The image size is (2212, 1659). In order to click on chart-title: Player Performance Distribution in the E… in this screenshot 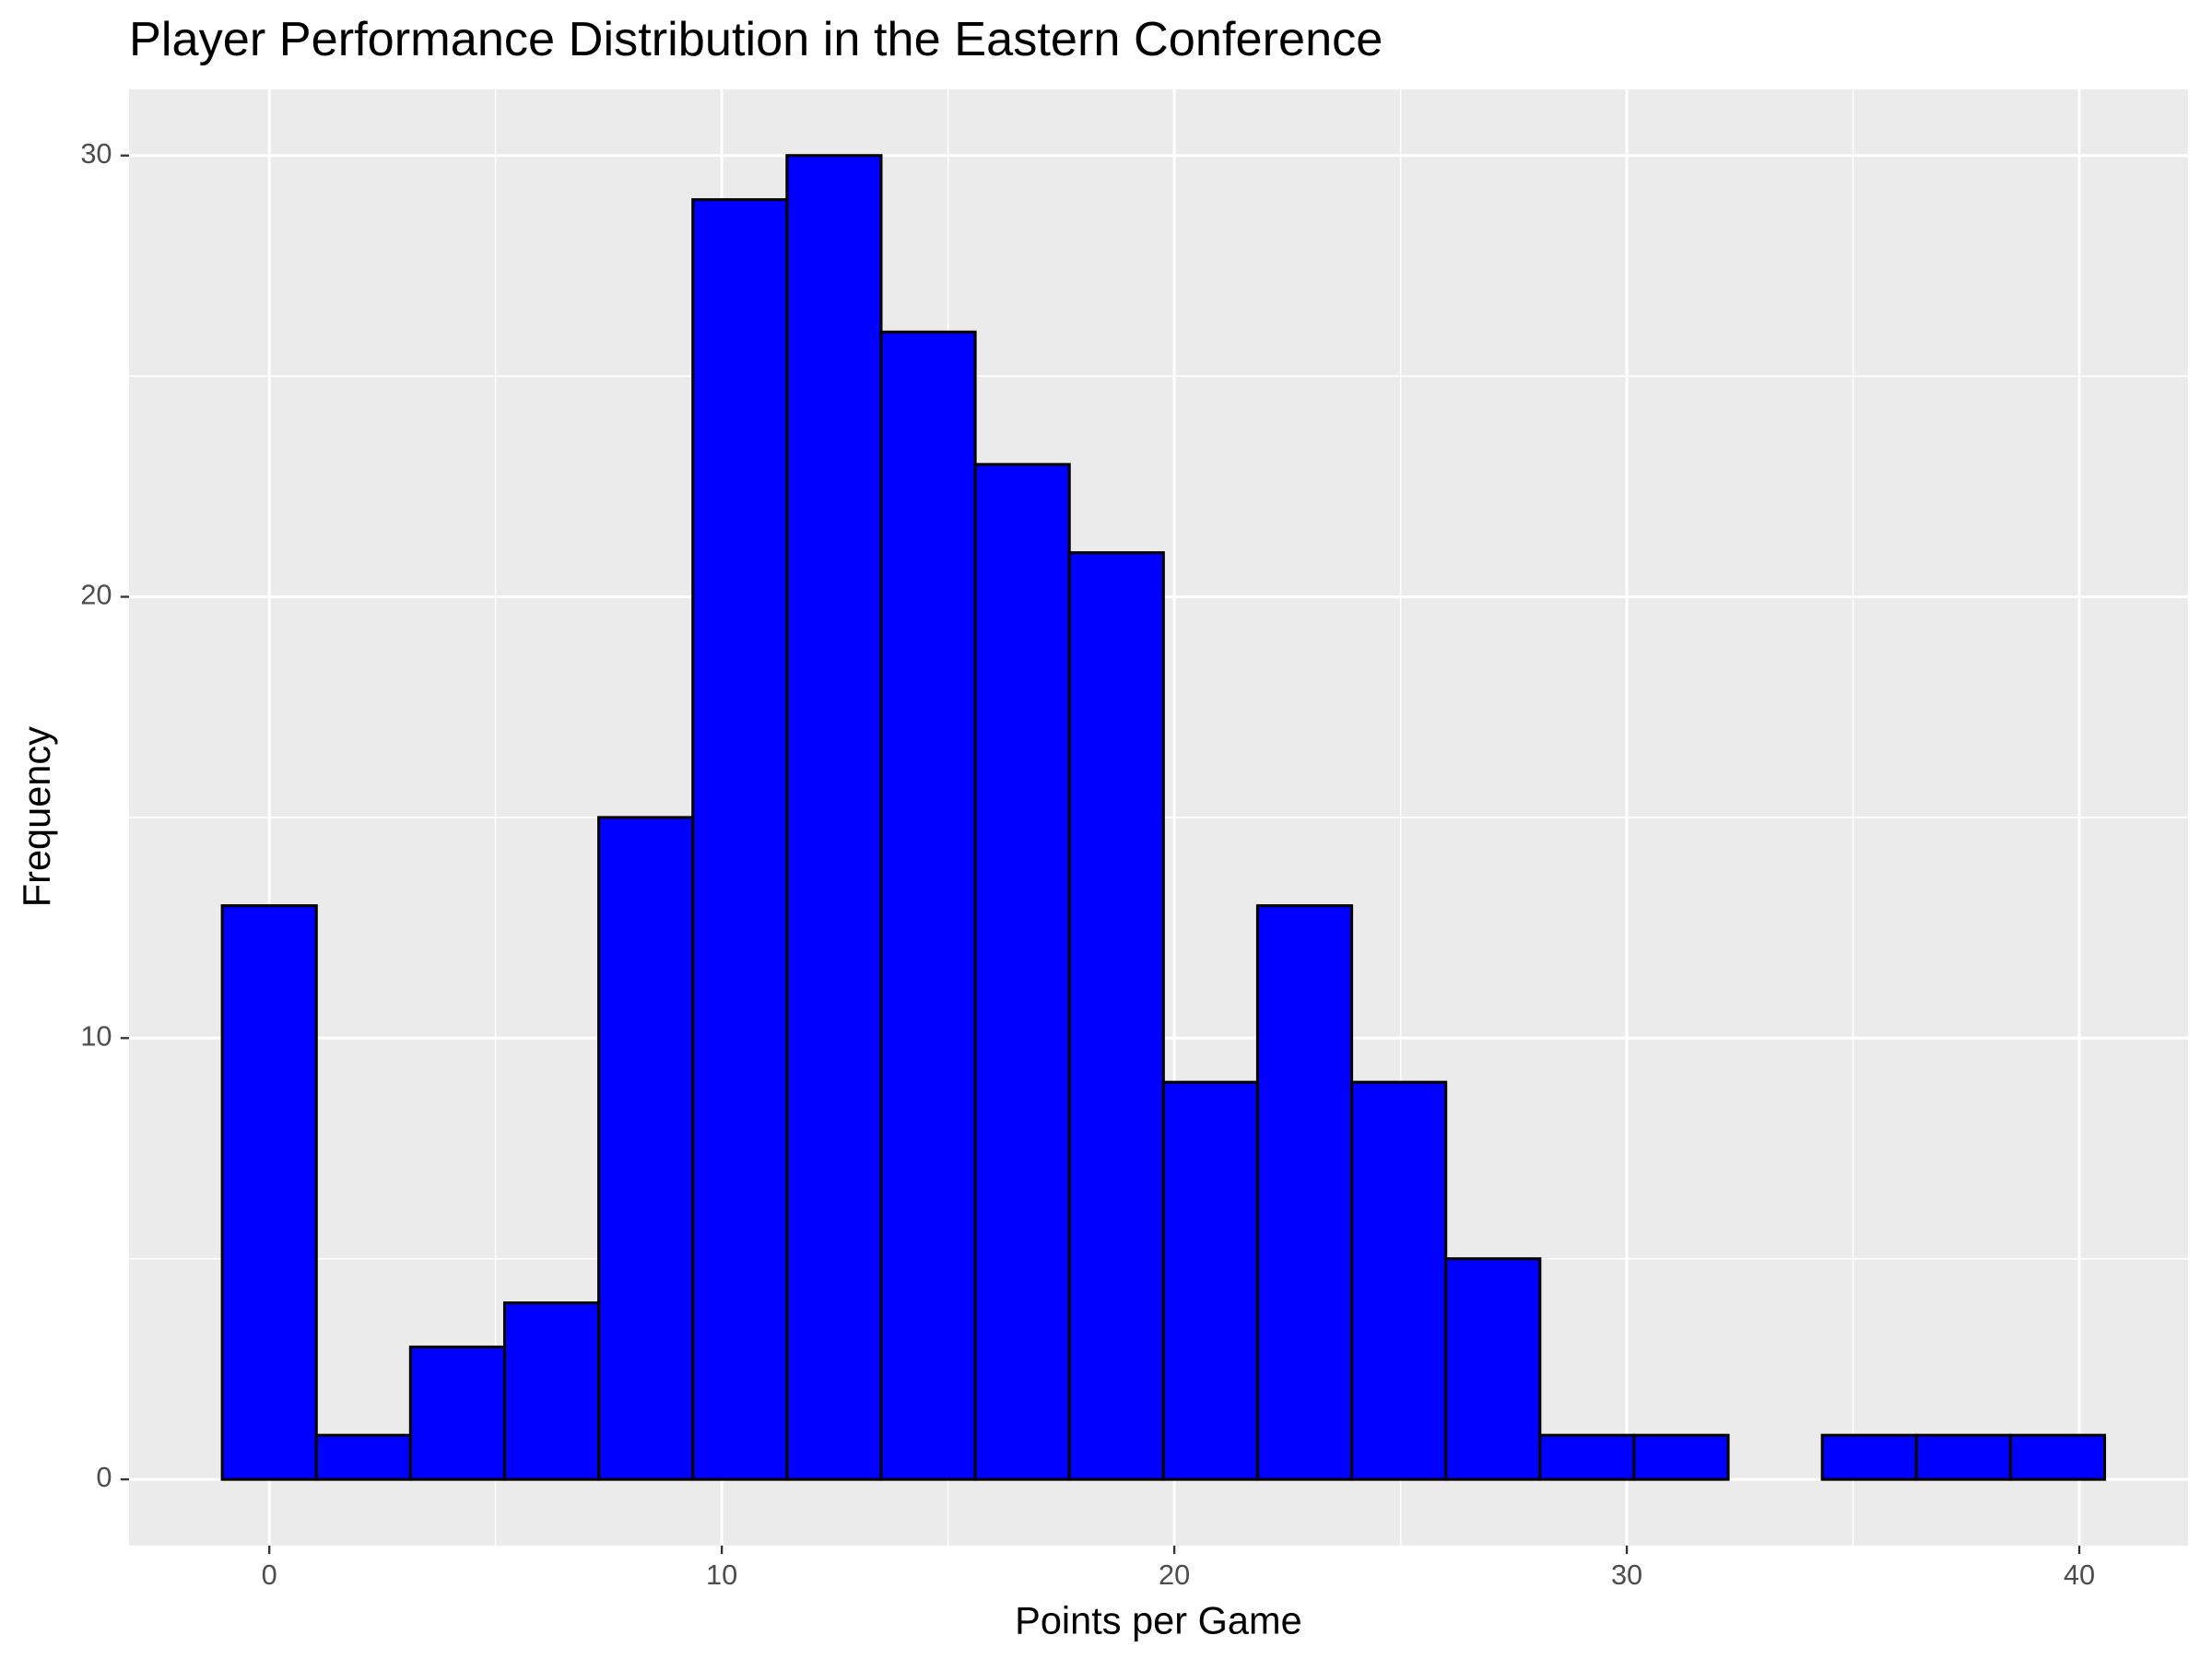, I will do `click(755, 39)`.